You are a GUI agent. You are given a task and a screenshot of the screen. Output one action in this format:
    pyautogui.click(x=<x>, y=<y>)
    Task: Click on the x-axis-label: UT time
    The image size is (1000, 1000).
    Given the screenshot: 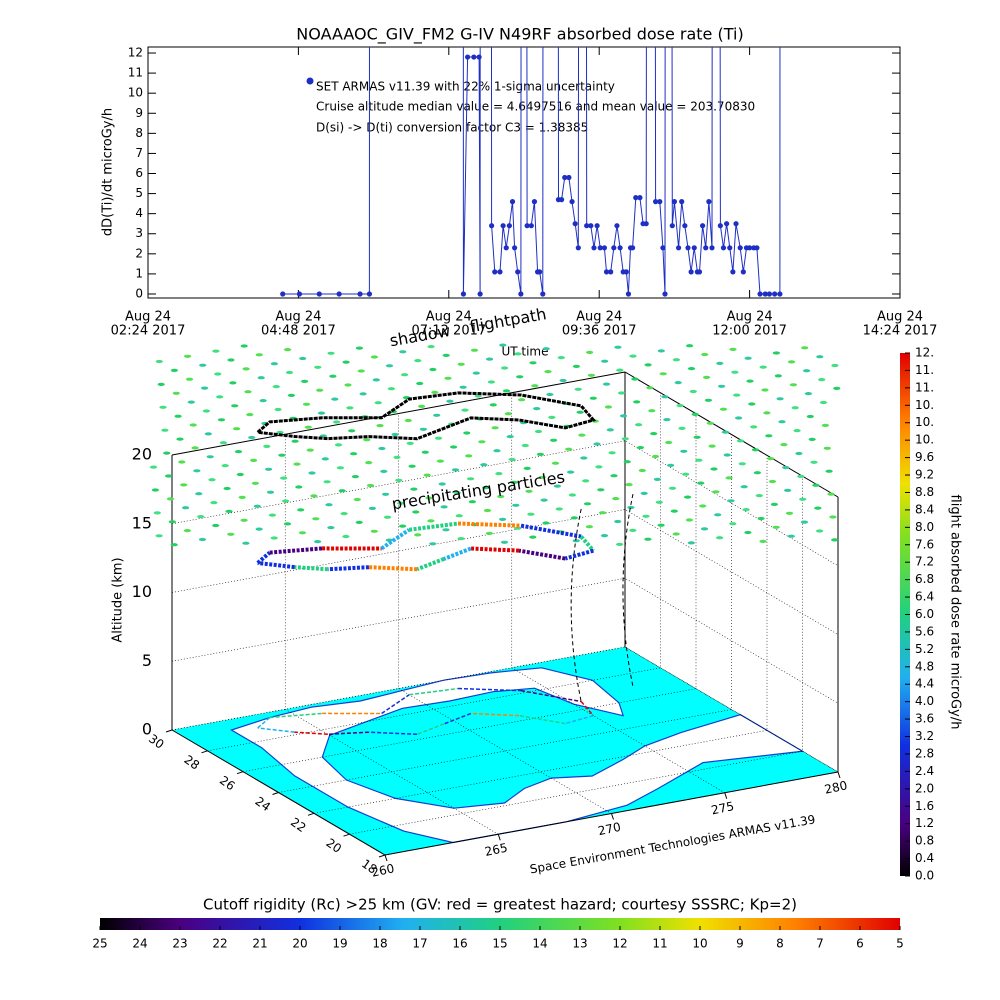 What is the action you would take?
    pyautogui.click(x=524, y=352)
    